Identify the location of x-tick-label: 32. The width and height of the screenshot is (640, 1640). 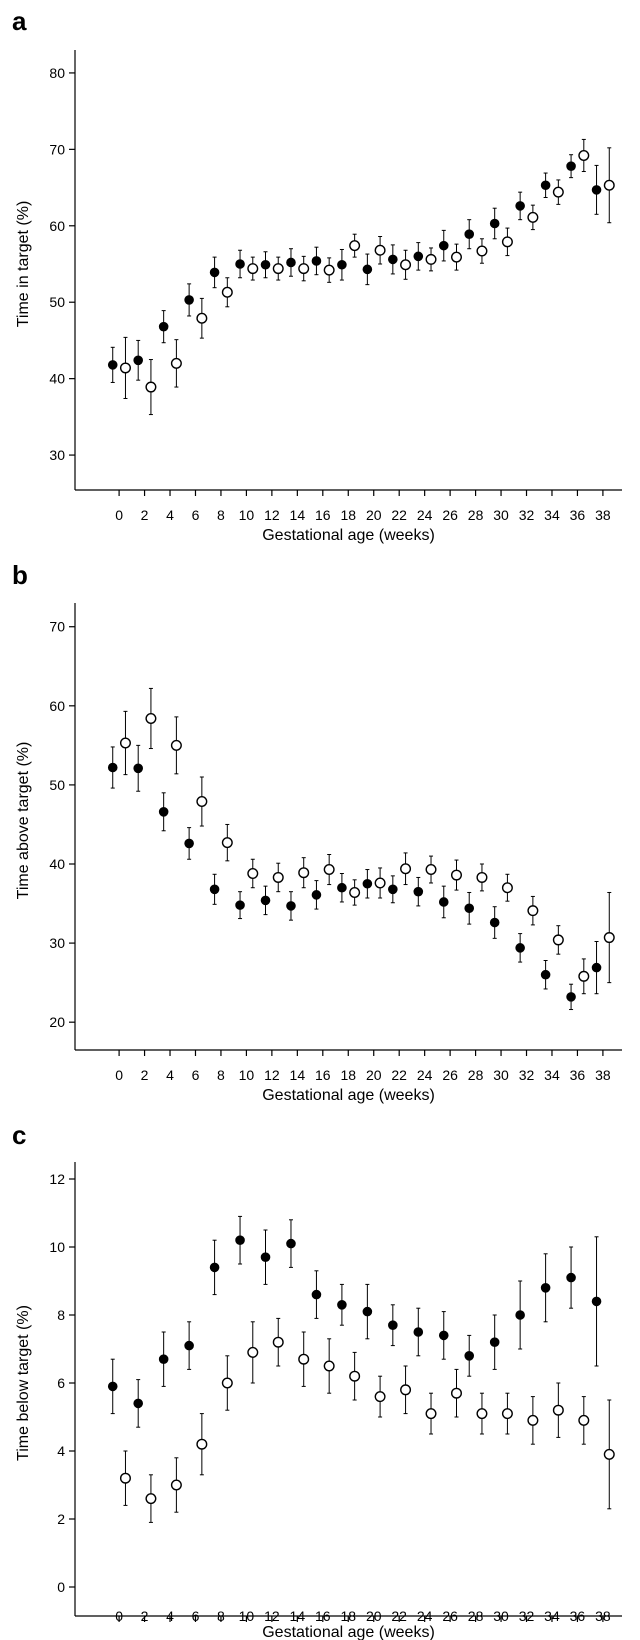
(527, 1616).